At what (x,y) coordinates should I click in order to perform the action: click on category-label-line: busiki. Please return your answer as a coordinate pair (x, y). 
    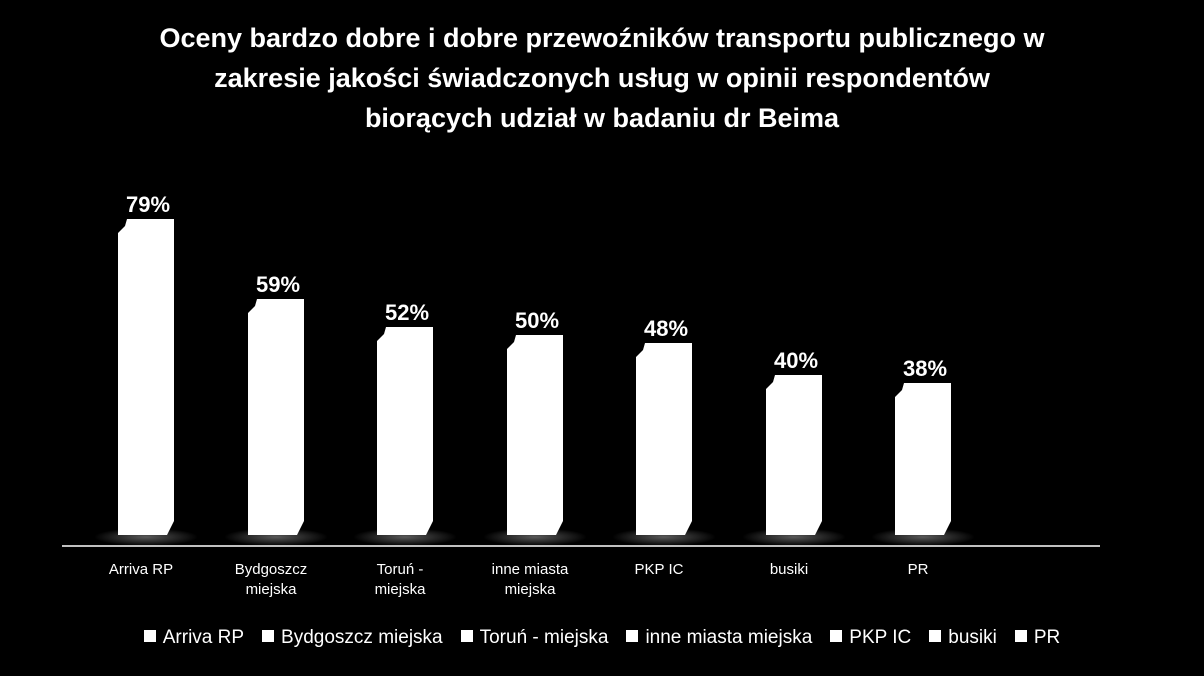
    Looking at the image, I should click on (789, 569).